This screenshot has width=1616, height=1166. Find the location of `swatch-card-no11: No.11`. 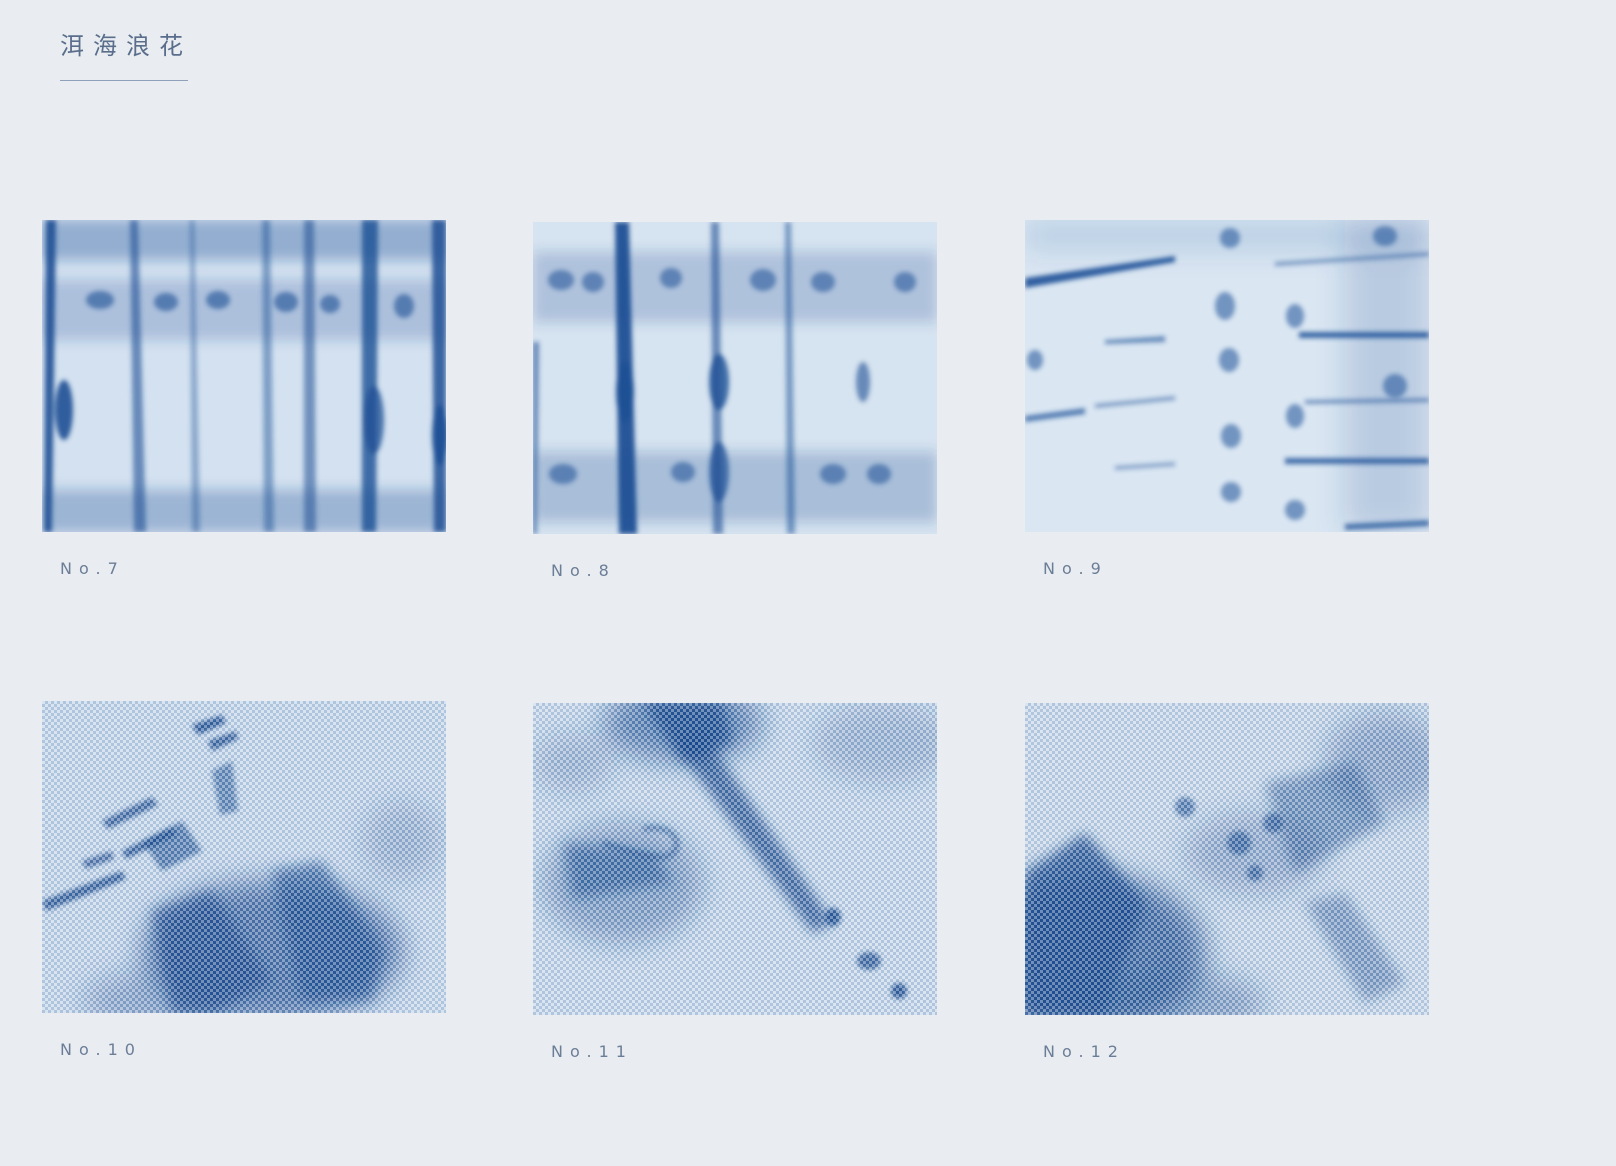

swatch-card-no11: No.11 is located at coordinates (735, 882).